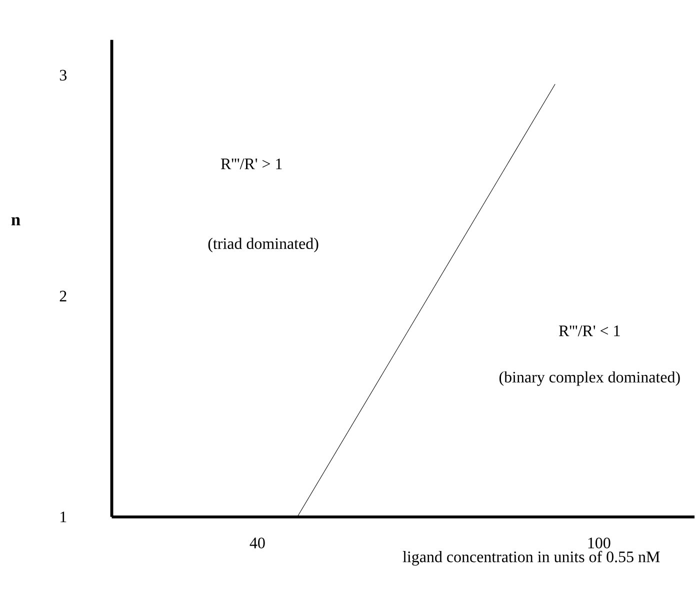  I want to click on y-tick-label: 3, so click(63, 75).